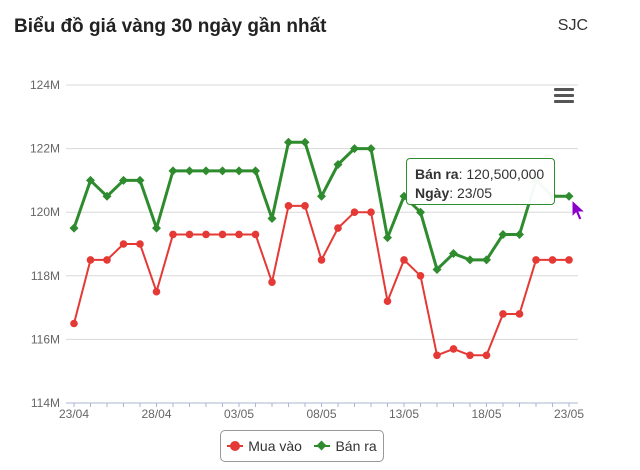 Image resolution: width=640 pixels, height=470 pixels. Describe the element at coordinates (321, 414) in the screenshot. I see `x-tick-label: 08/05` at that location.